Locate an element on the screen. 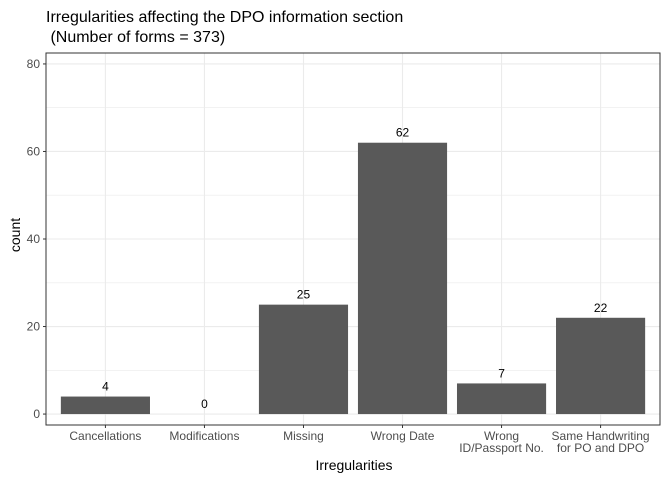 This screenshot has width=672, height=480. data-label: 4 is located at coordinates (105, 387).